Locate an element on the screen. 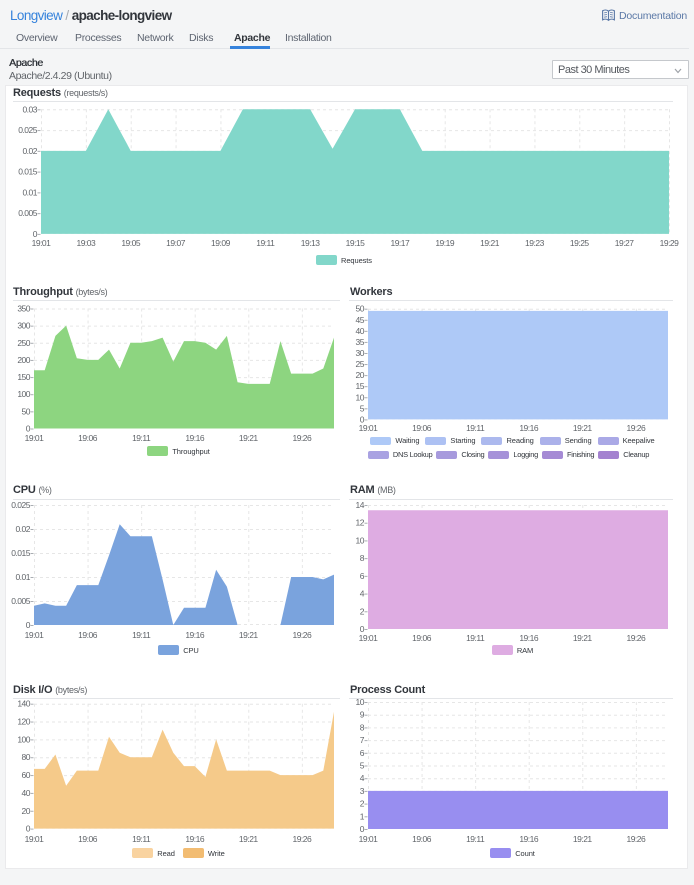 The width and height of the screenshot is (694, 885). svg-text: 25 is located at coordinates (360, 364).